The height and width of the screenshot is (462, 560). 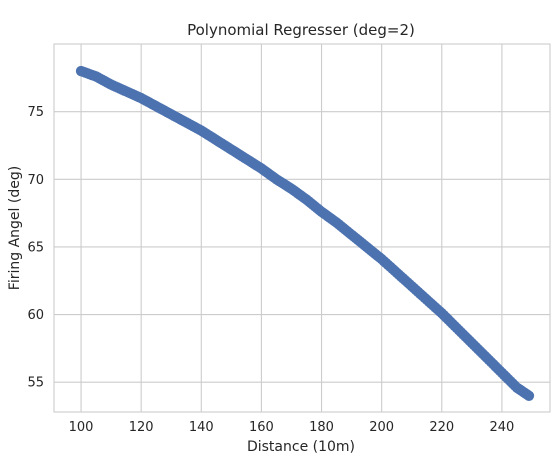 I want to click on y-tick-label: 65, so click(x=35, y=247).